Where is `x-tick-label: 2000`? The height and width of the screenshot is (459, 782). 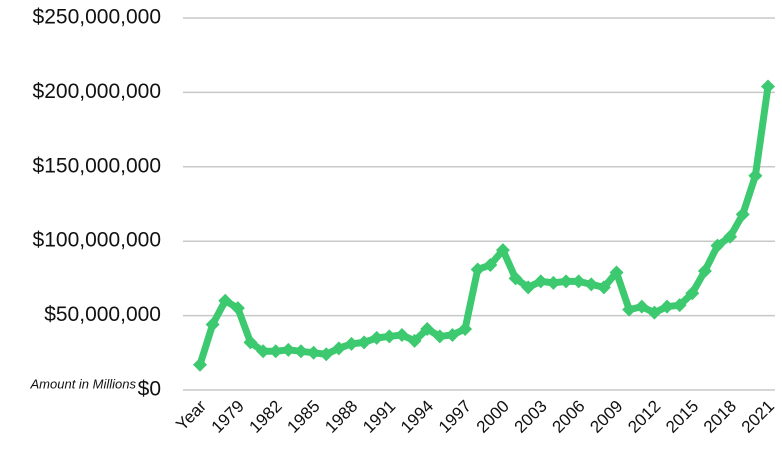
x-tick-label: 2000 is located at coordinates (493, 417).